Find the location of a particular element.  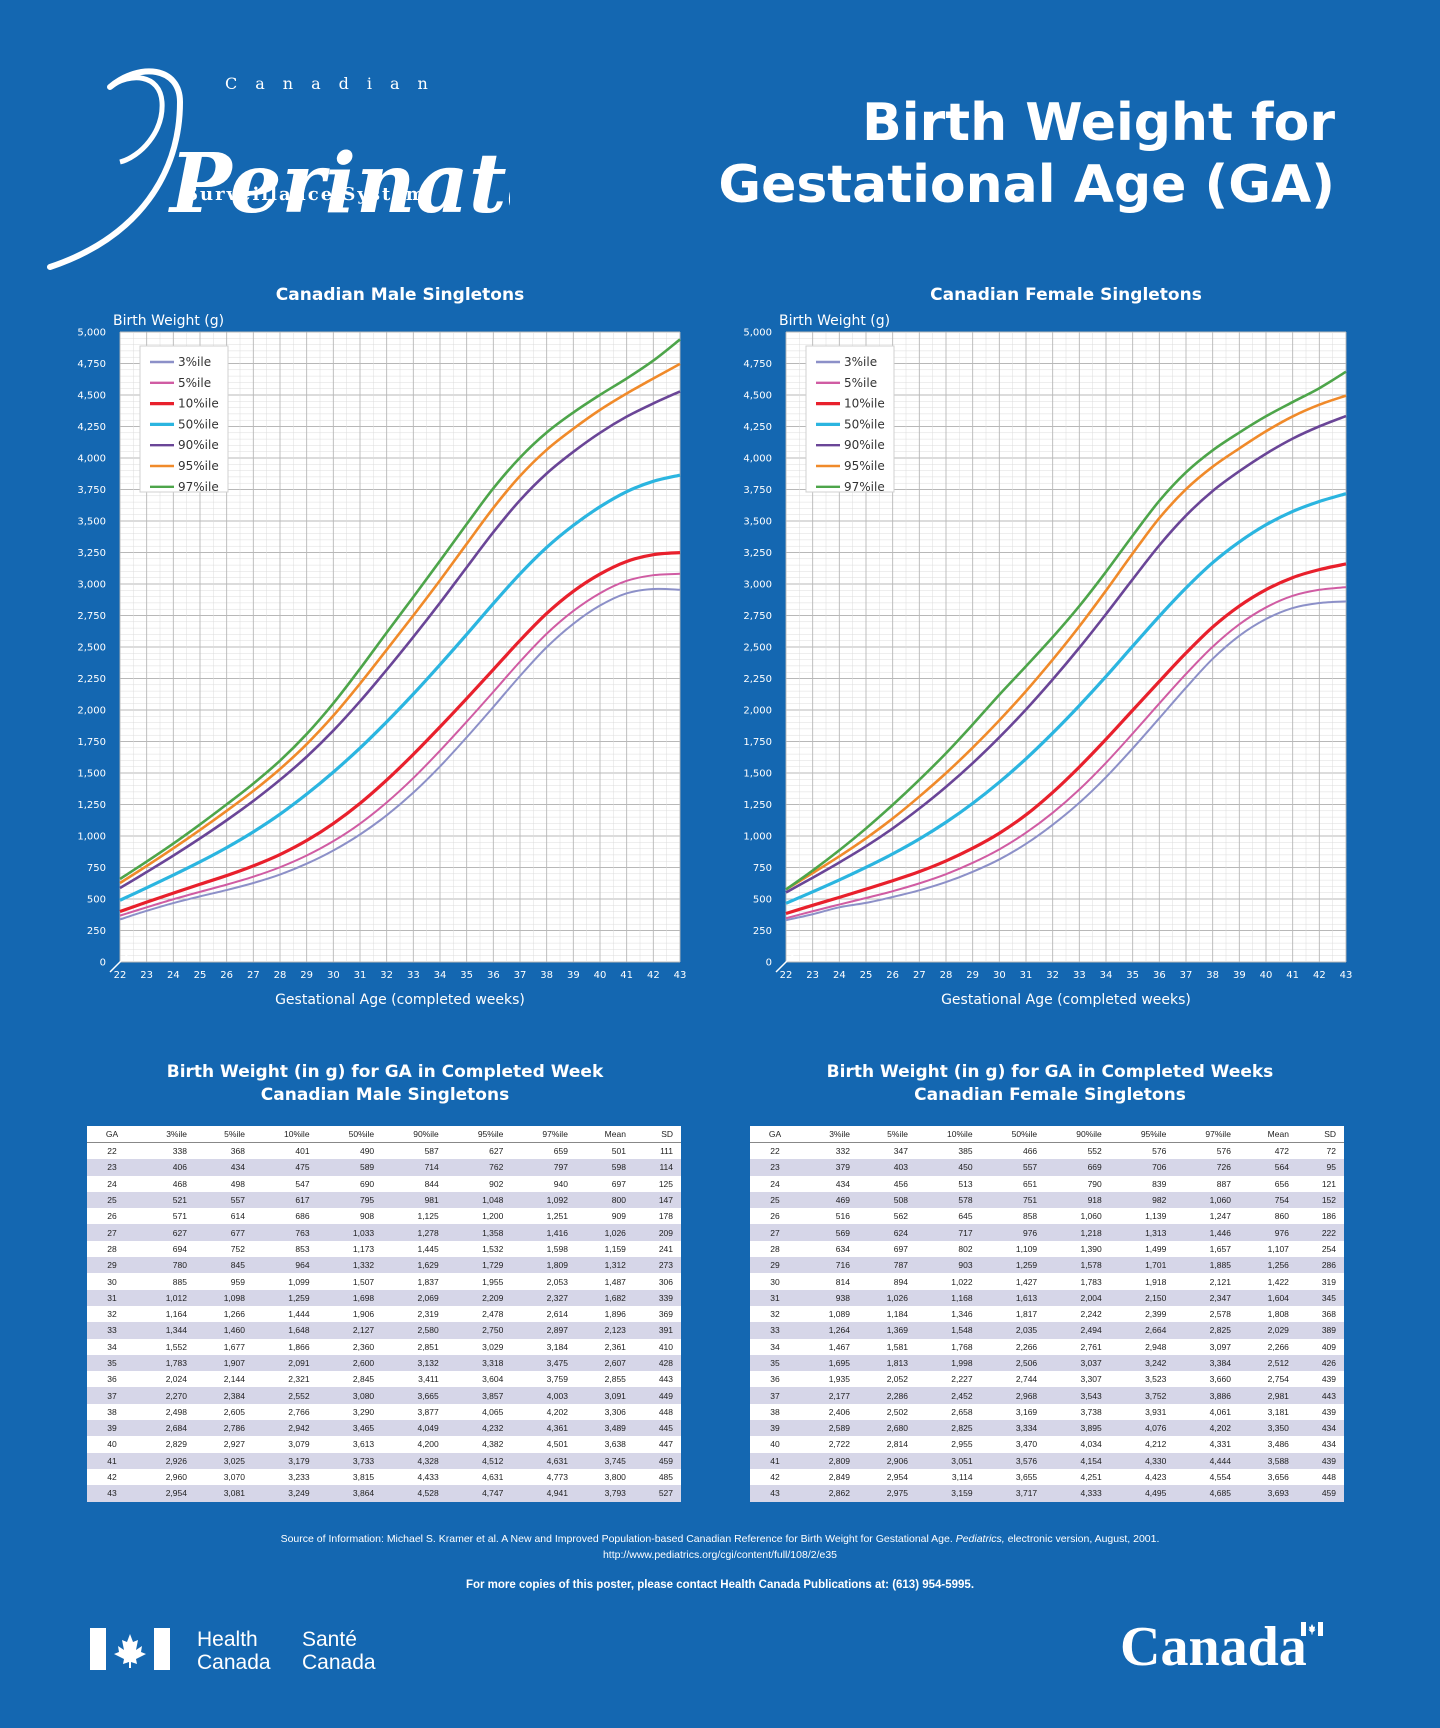

table-cell: 2,384 is located at coordinates (223, 1395).